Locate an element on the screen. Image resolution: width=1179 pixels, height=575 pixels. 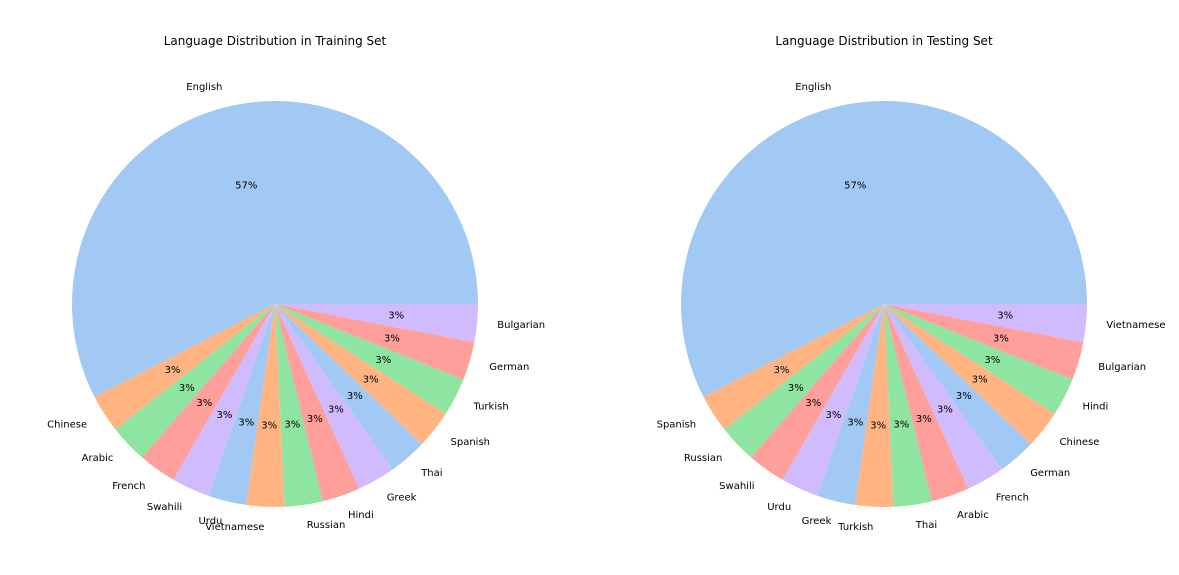
testing-slice-vietnamese is located at coordinates (985, 323).